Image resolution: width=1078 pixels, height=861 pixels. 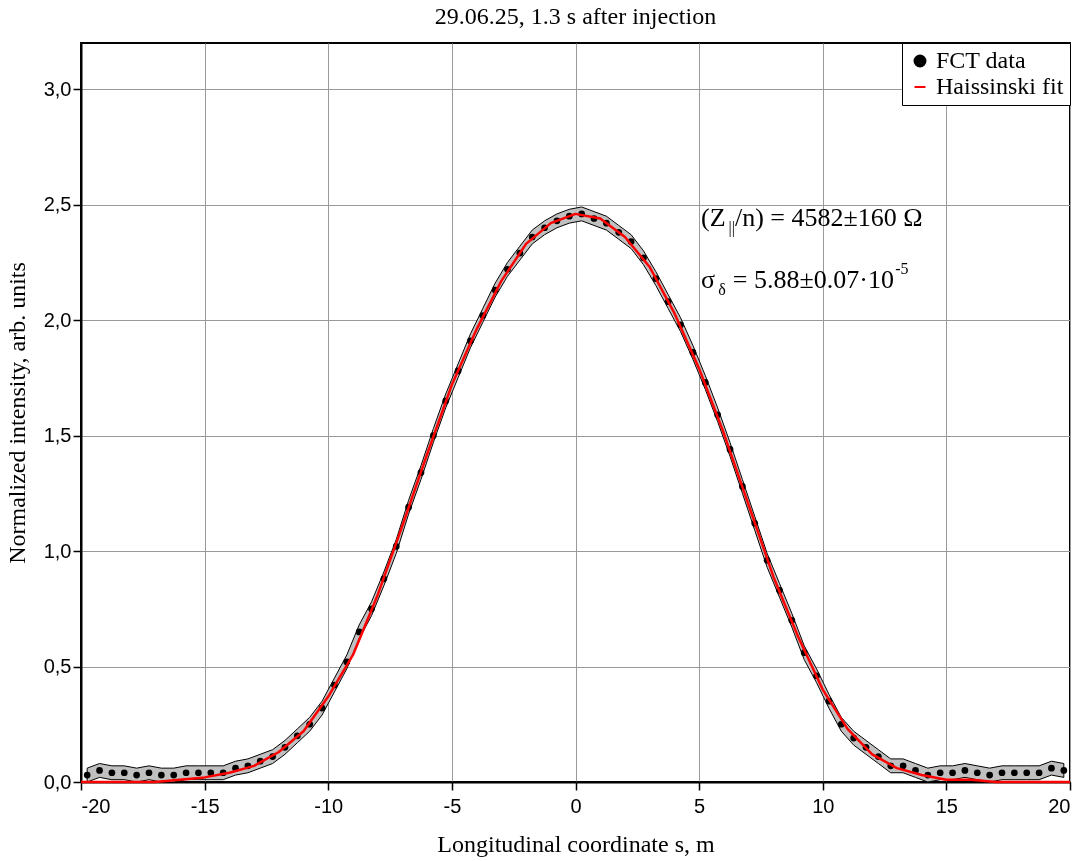 I want to click on y-tick-label: 0,5, so click(x=57, y=666).